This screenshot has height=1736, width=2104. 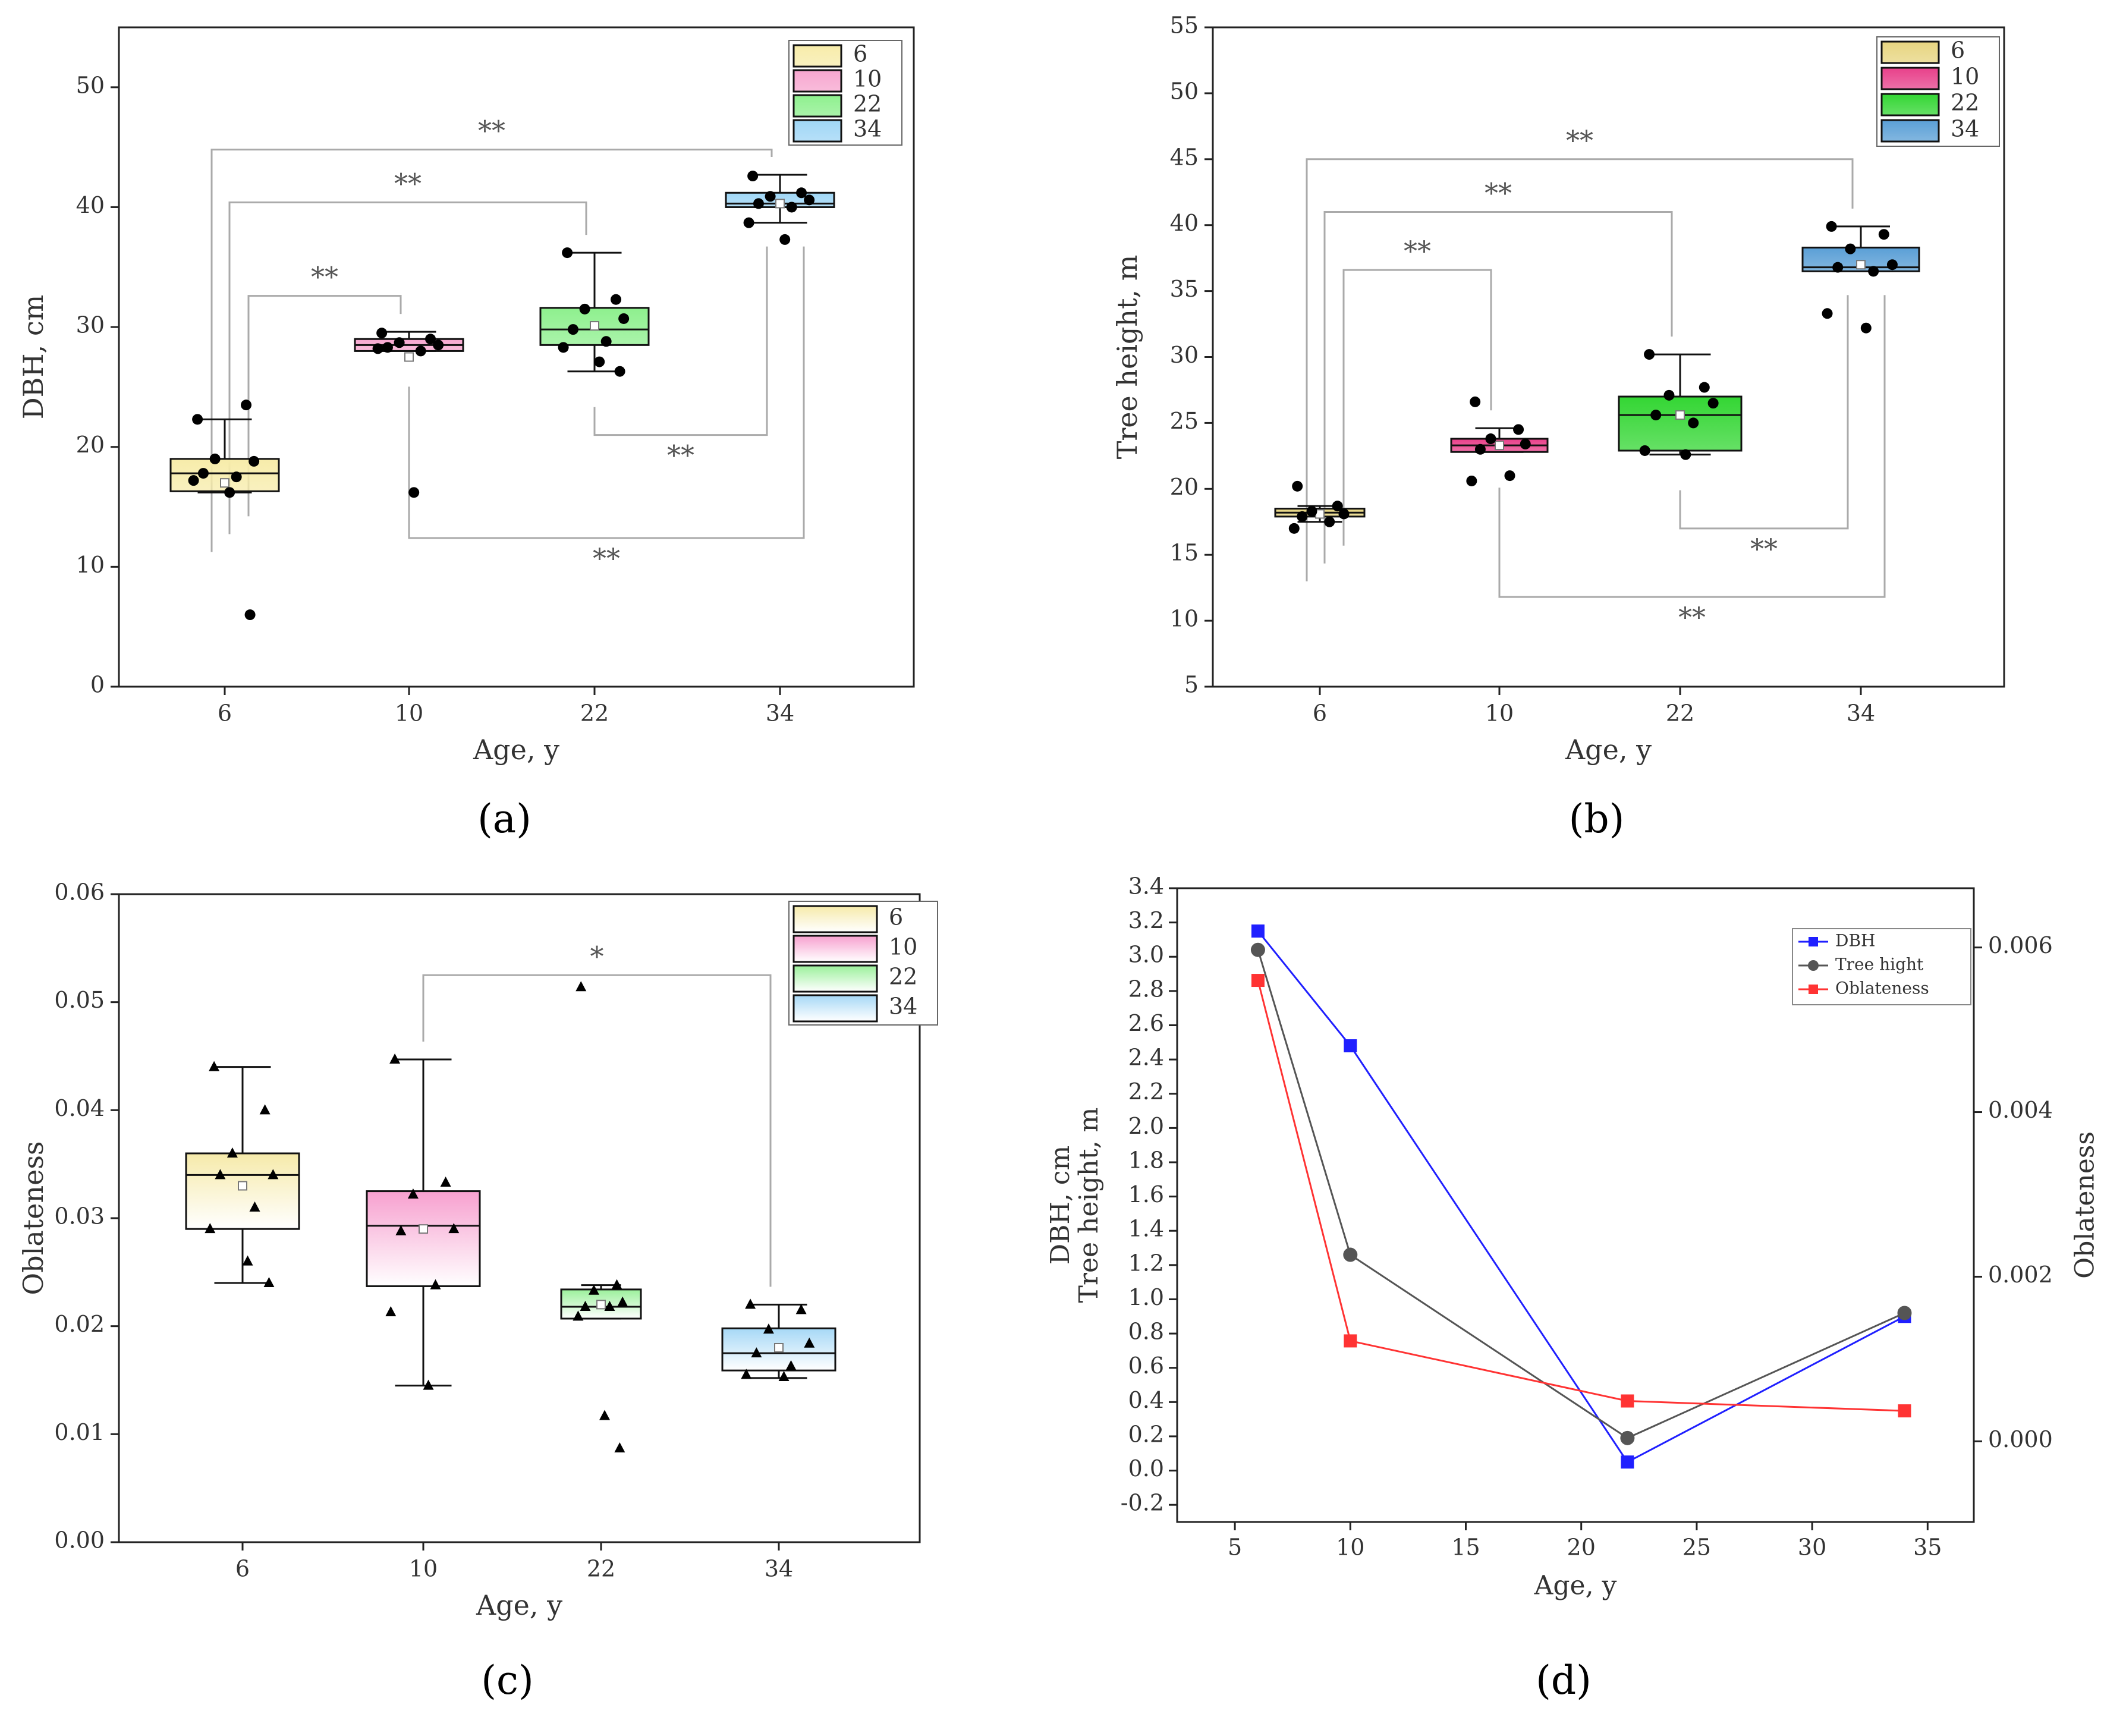 What do you see at coordinates (1146, 1058) in the screenshot?
I see `y-tick-label: 2.4` at bounding box center [1146, 1058].